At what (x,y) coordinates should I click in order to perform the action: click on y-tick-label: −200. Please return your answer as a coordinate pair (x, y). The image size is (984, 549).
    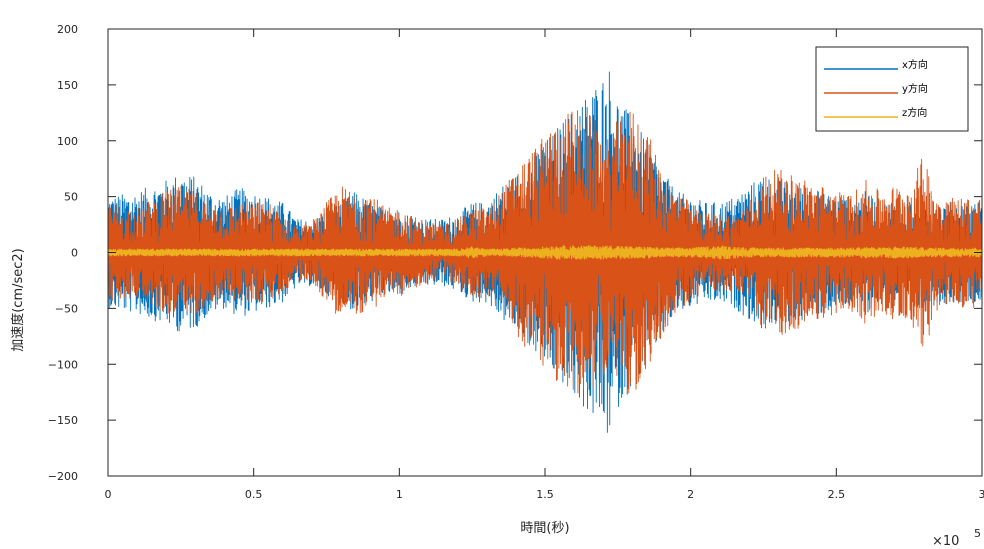
    Looking at the image, I should click on (63, 476).